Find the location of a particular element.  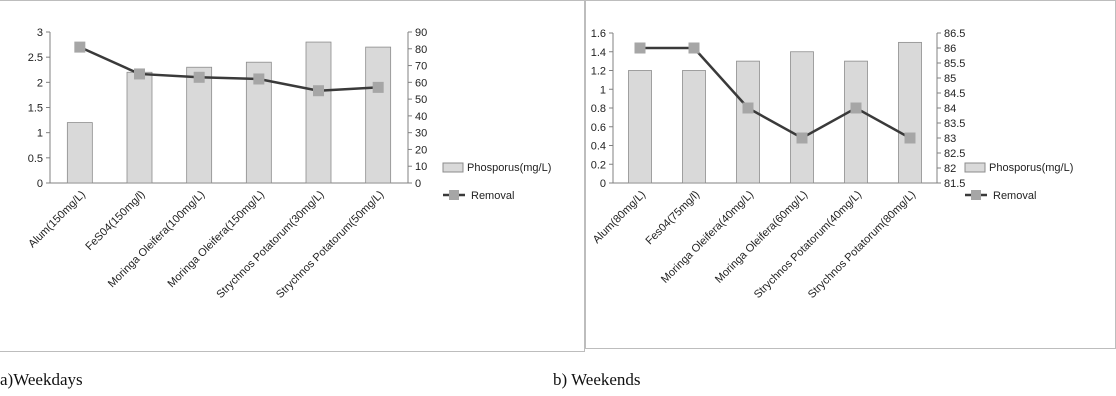

category-label: Alum(80mg/L) is located at coordinates (619, 217).